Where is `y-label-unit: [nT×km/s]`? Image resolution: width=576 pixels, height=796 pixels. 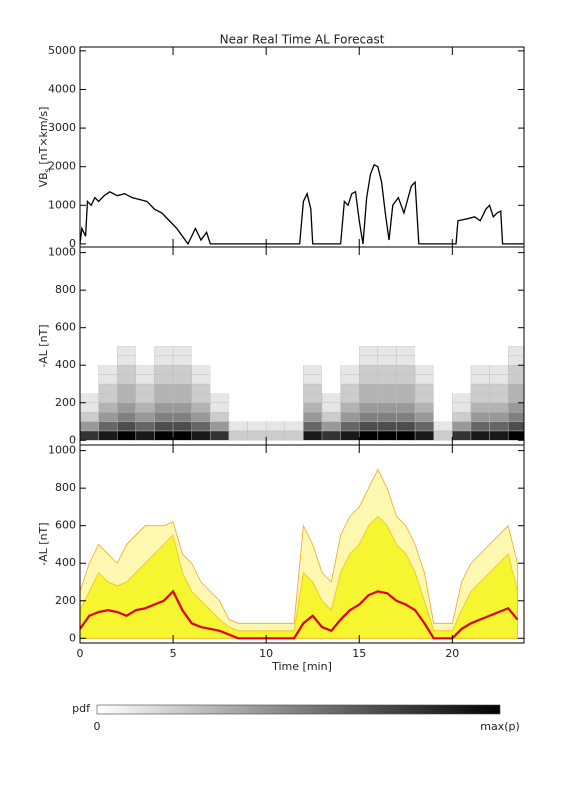 y-label-unit: [nT×km/s] is located at coordinates (43, 138).